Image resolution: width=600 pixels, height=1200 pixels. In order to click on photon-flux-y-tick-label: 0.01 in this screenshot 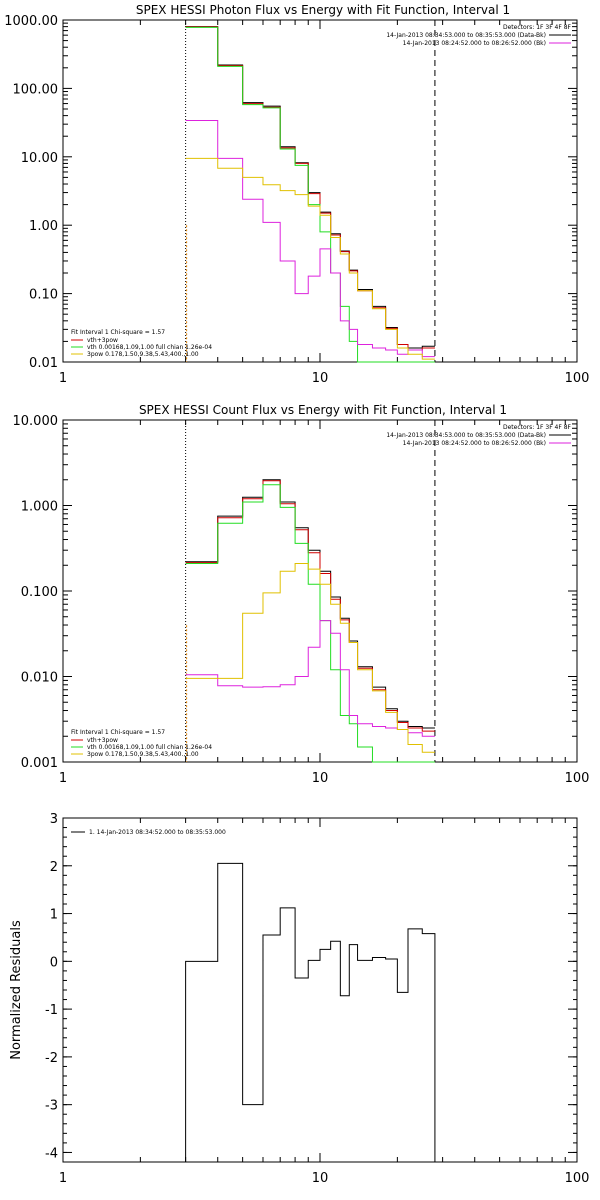, I will do `click(43, 363)`.